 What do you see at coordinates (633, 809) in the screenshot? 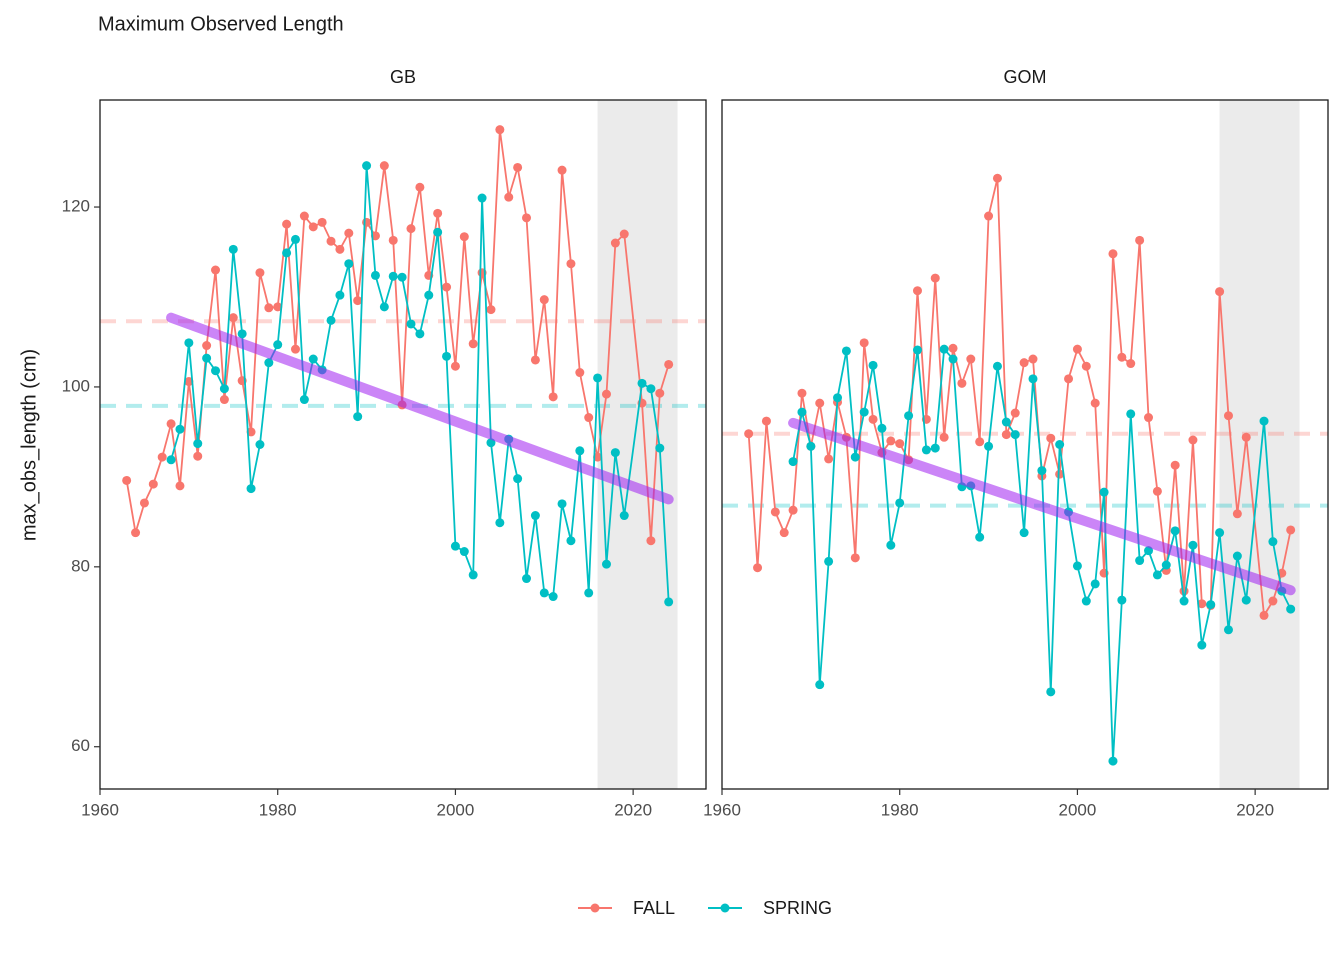
I see `x-tick-label: 2020` at bounding box center [633, 809].